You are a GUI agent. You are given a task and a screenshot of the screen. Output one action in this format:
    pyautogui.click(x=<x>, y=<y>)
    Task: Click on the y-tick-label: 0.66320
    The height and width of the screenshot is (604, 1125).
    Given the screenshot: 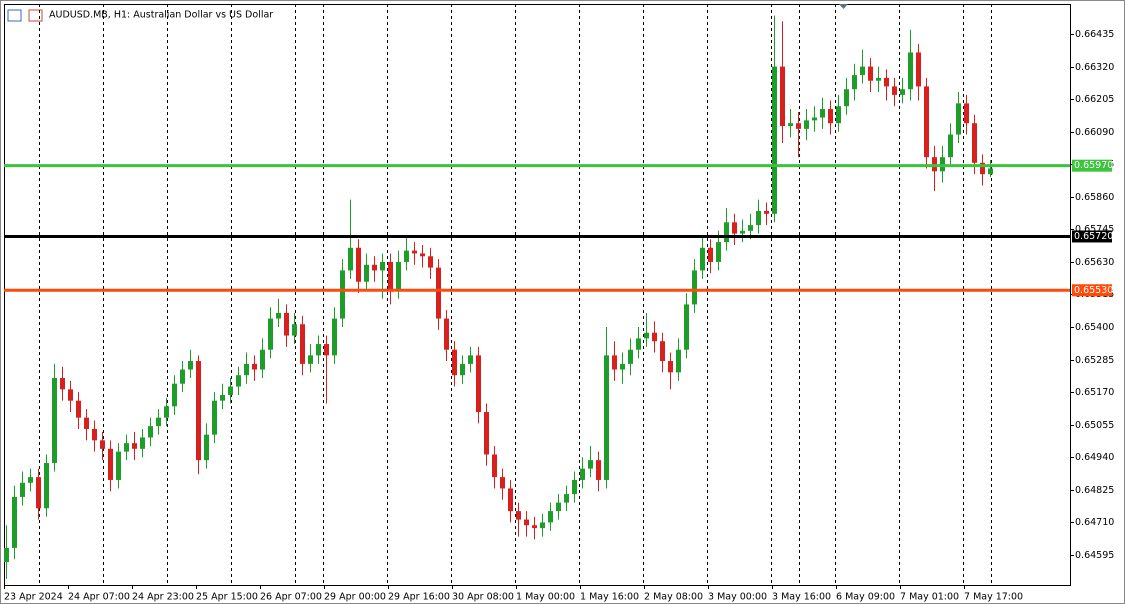 What is the action you would take?
    pyautogui.click(x=1094, y=67)
    